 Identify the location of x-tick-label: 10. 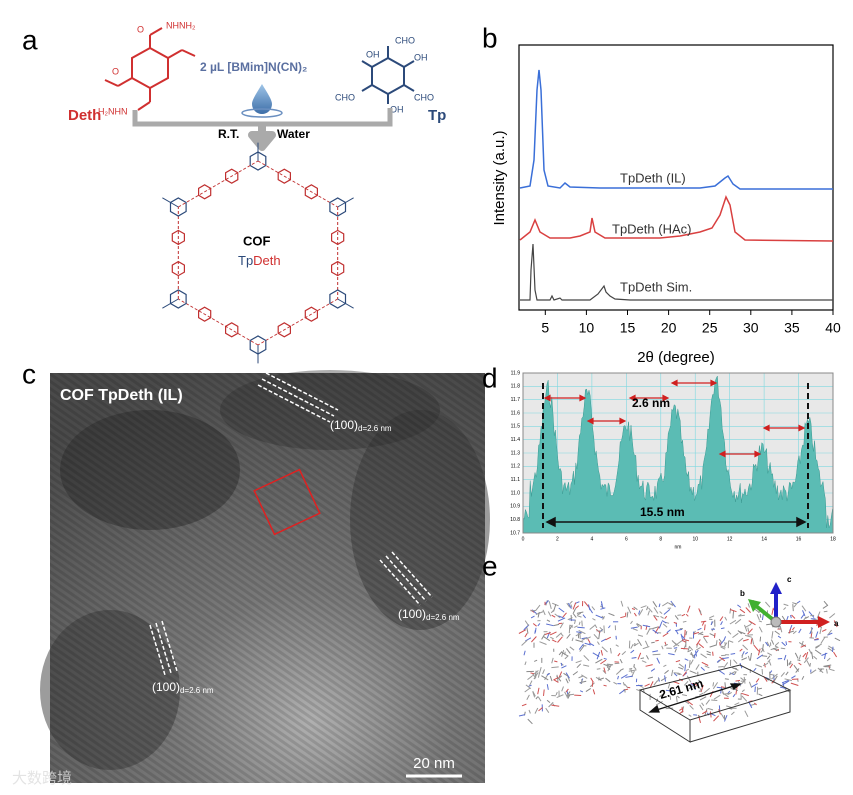
(695, 539).